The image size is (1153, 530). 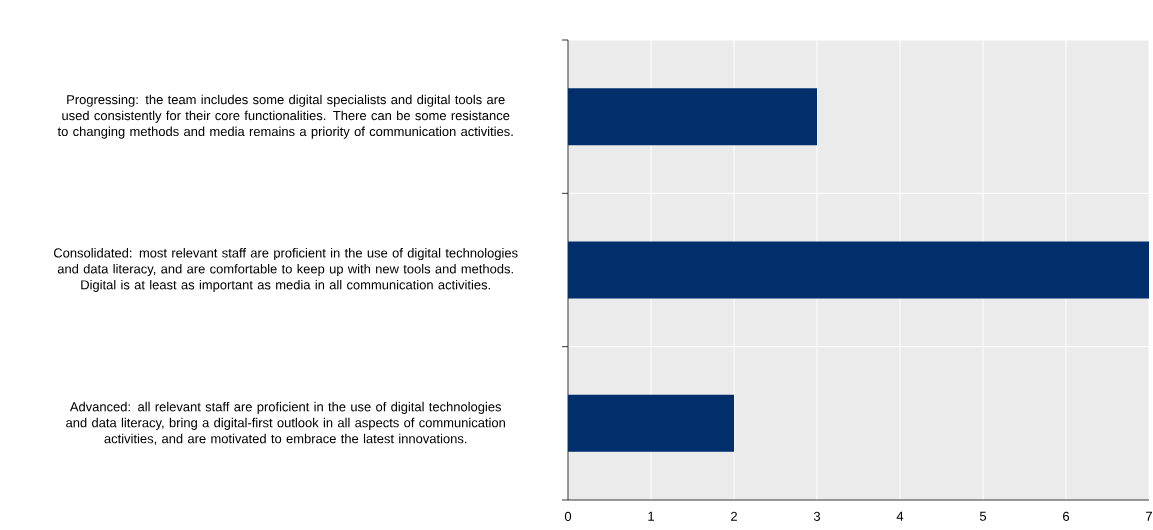 I want to click on x-tick-label: 6, so click(x=1066, y=516).